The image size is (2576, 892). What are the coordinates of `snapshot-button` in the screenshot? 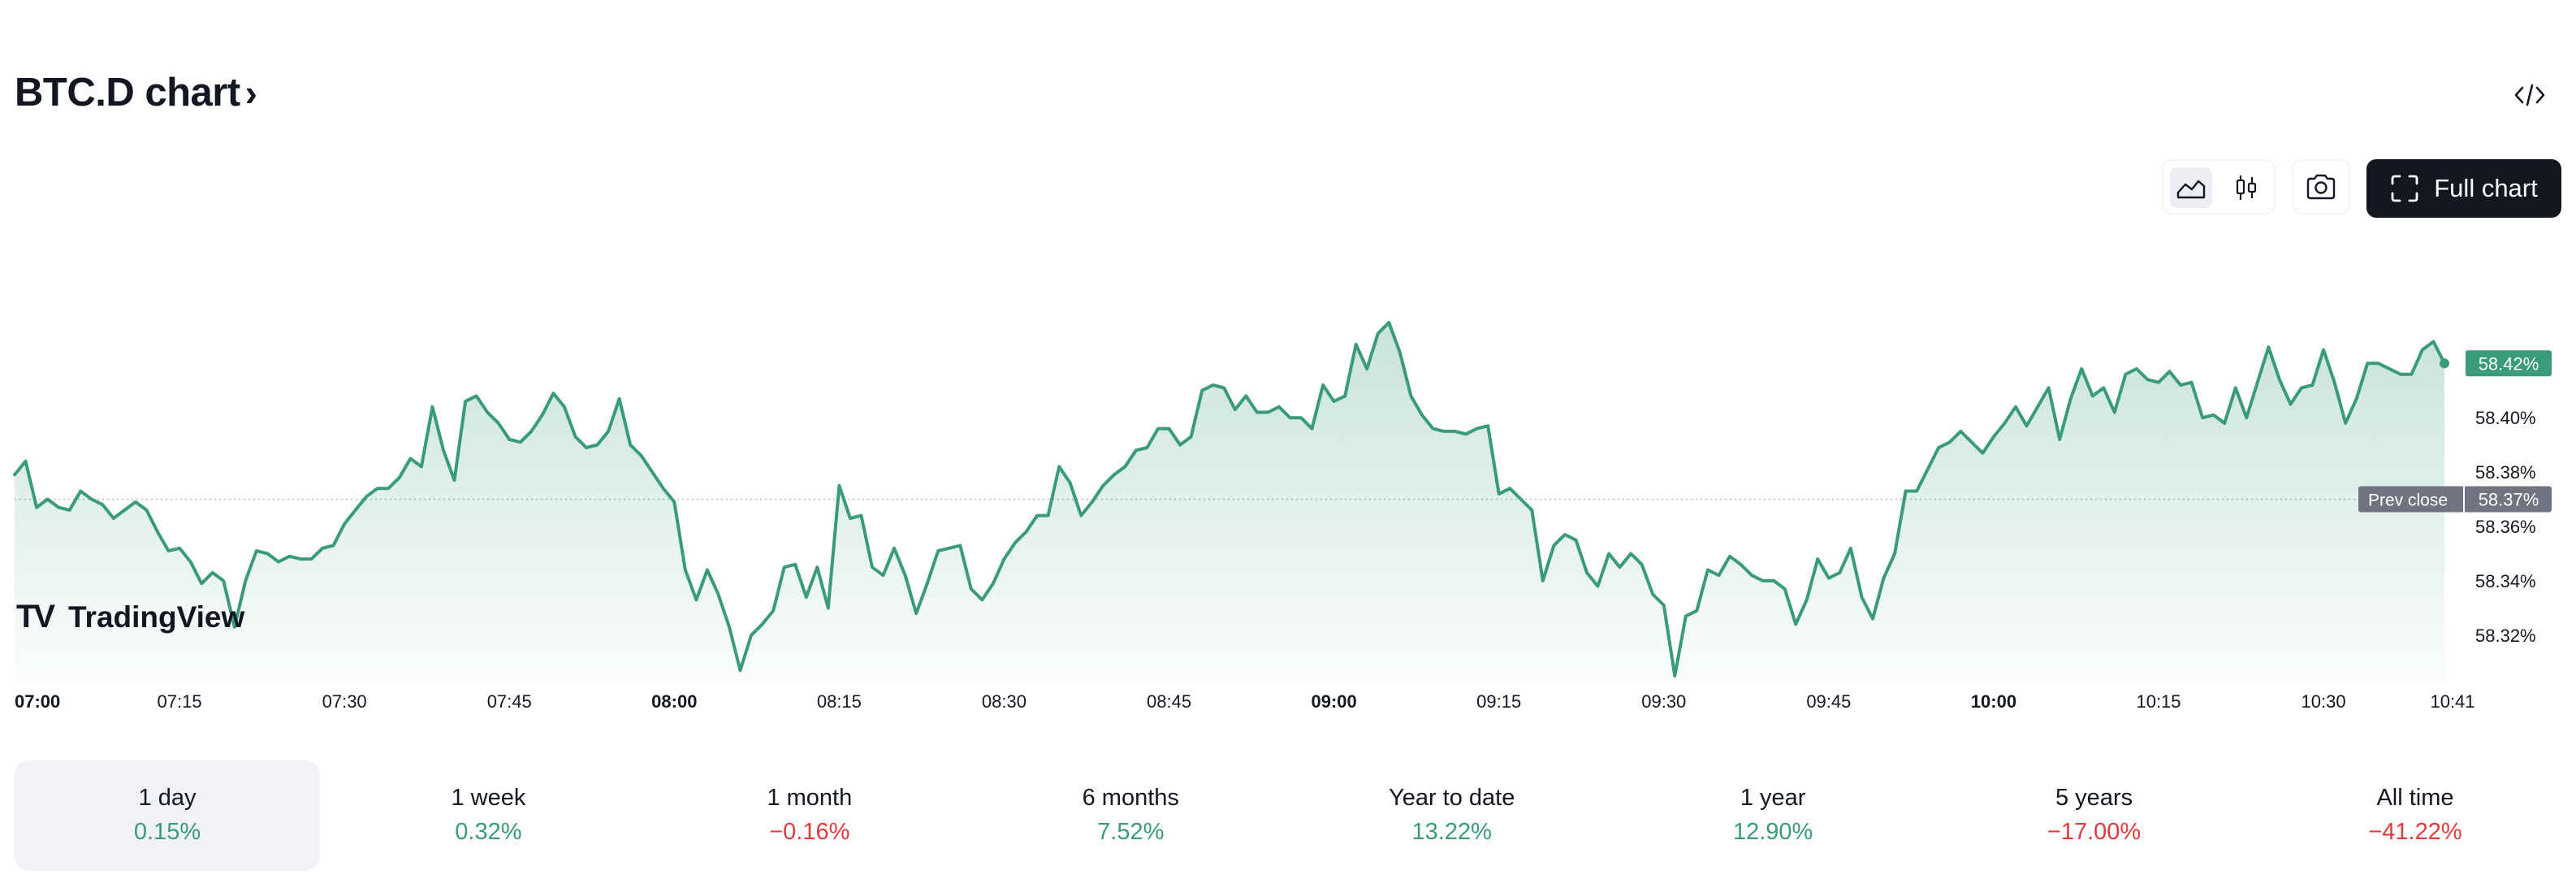 It's located at (2321, 186).